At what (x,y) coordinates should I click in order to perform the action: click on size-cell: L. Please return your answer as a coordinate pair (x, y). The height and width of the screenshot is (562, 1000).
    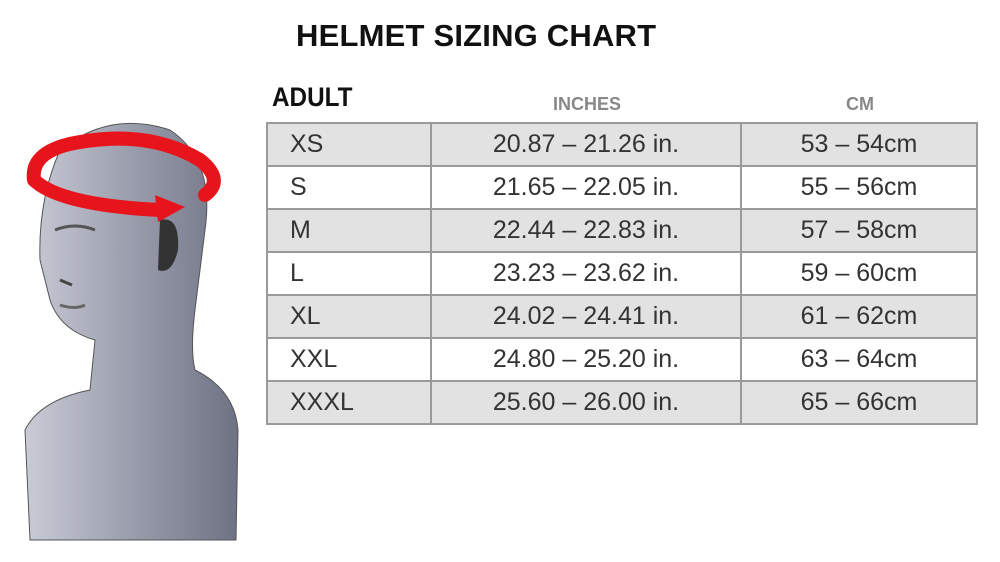
    Looking at the image, I should click on (349, 273).